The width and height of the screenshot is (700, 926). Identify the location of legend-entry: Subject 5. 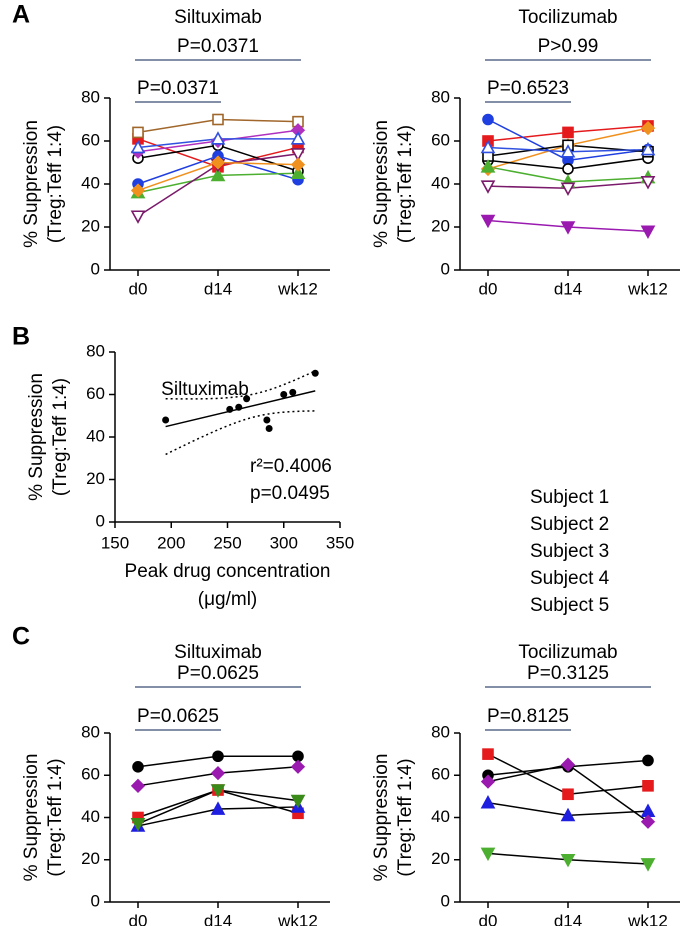
(569, 605).